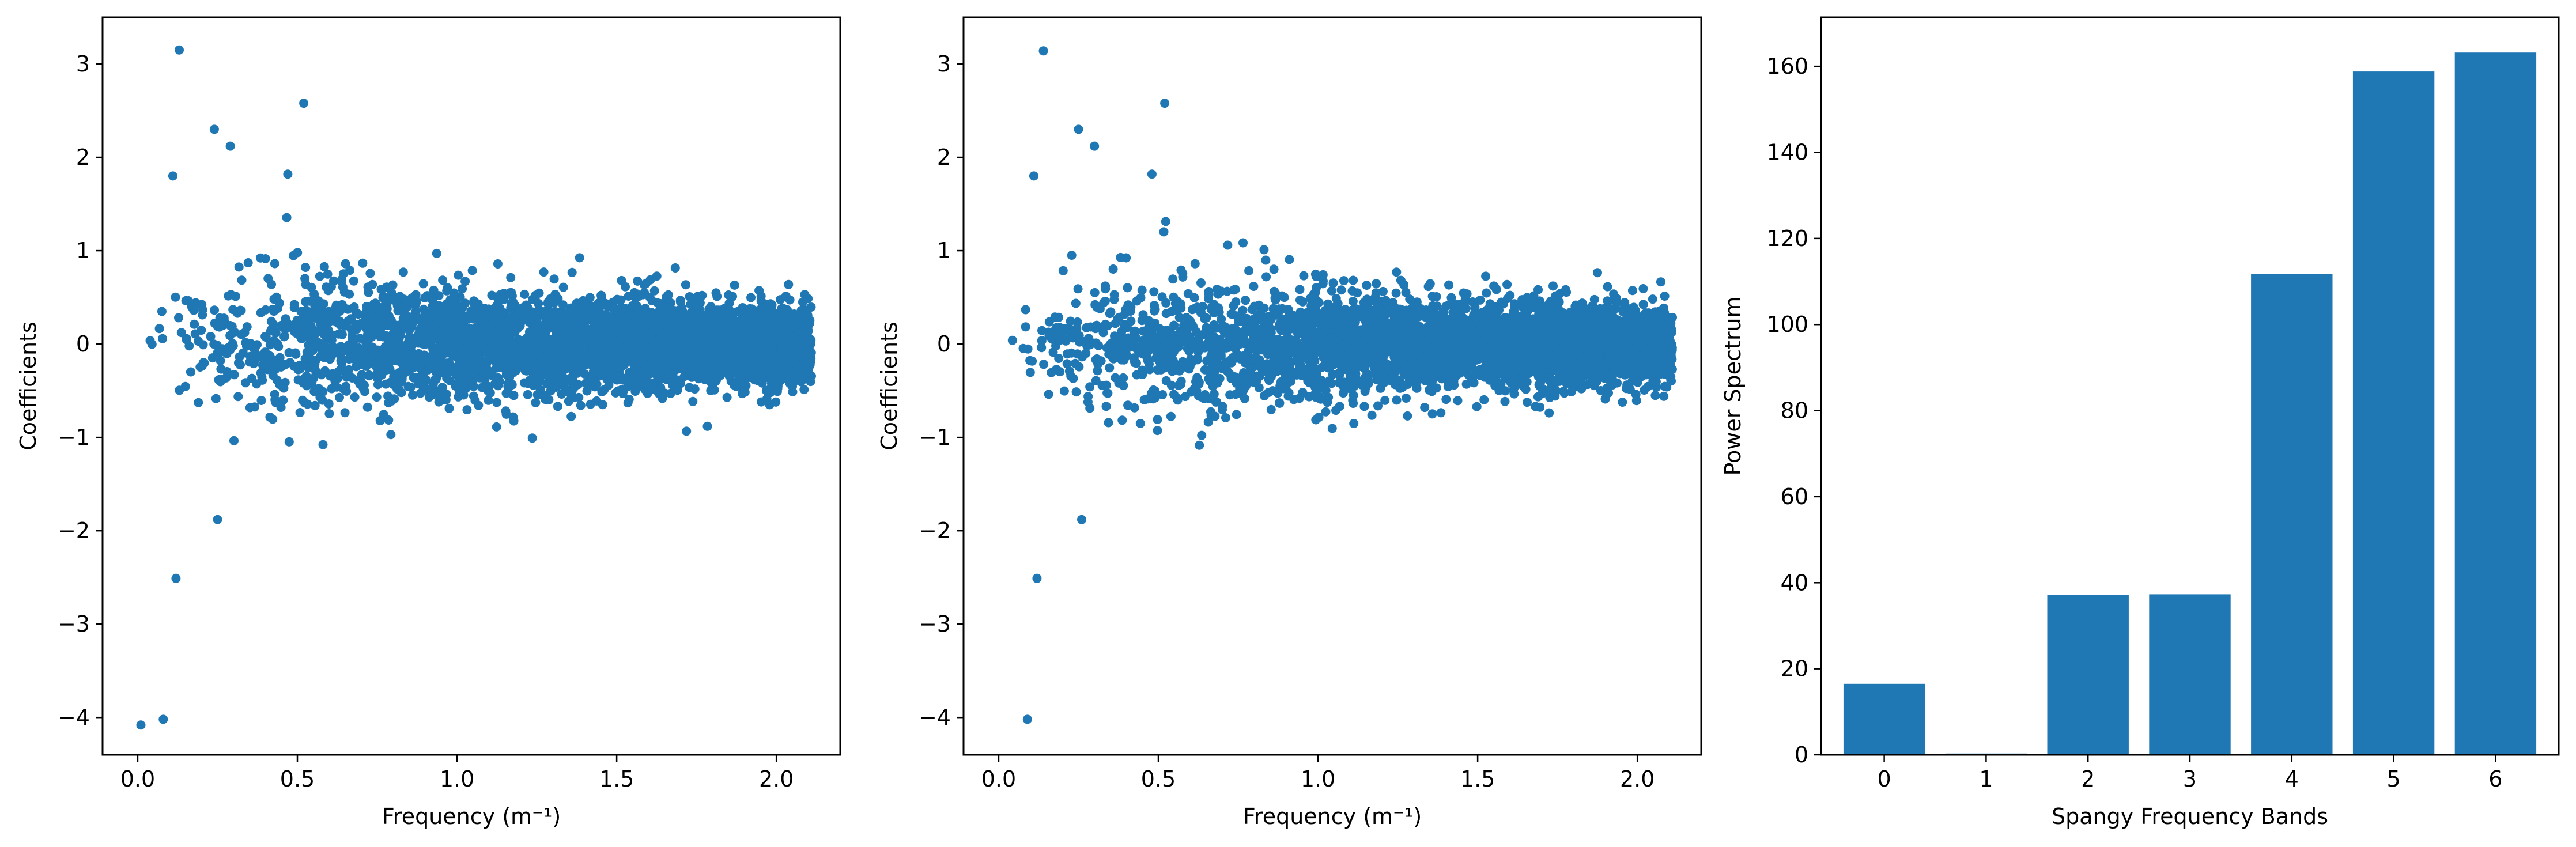 Image resolution: width=2576 pixels, height=847 pixels. I want to click on y-tick-label: −1, so click(74, 437).